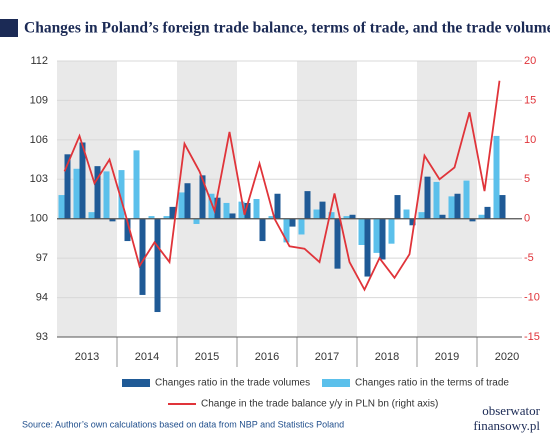 The width and height of the screenshot is (550, 441). What do you see at coordinates (39, 100) in the screenshot?
I see `y-tick-label: 109` at bounding box center [39, 100].